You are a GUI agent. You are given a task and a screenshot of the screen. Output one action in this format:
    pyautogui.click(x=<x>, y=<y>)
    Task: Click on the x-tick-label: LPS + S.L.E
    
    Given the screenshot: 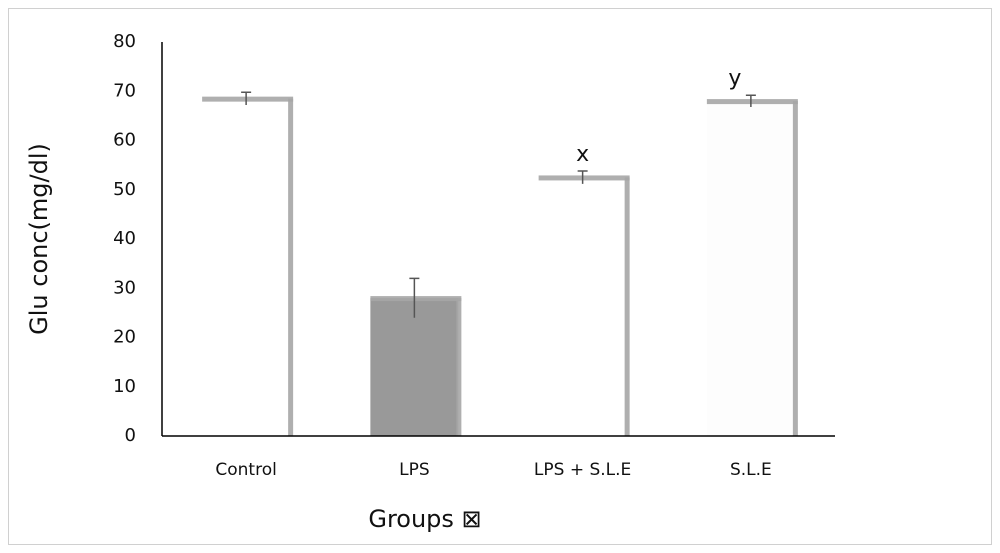 What is the action you would take?
    pyautogui.click(x=582, y=470)
    